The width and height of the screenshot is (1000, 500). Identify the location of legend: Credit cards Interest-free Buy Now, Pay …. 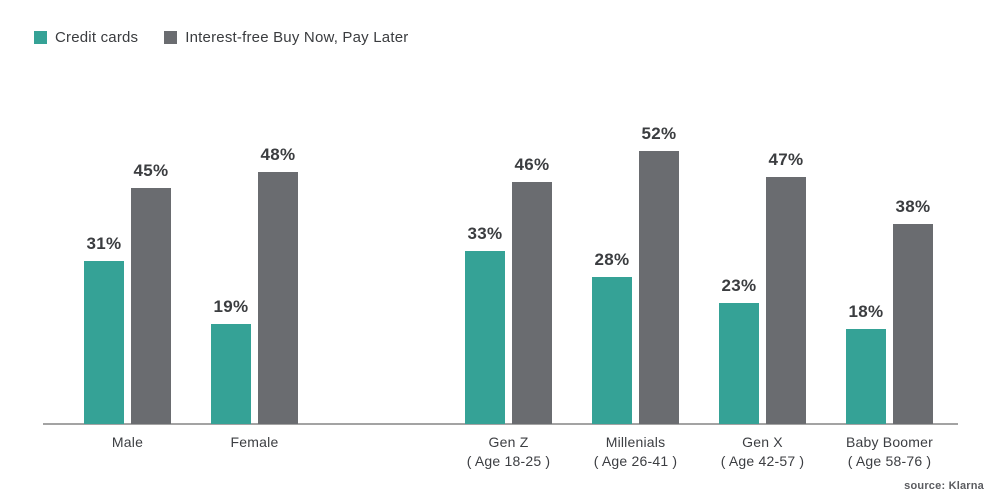
(221, 37).